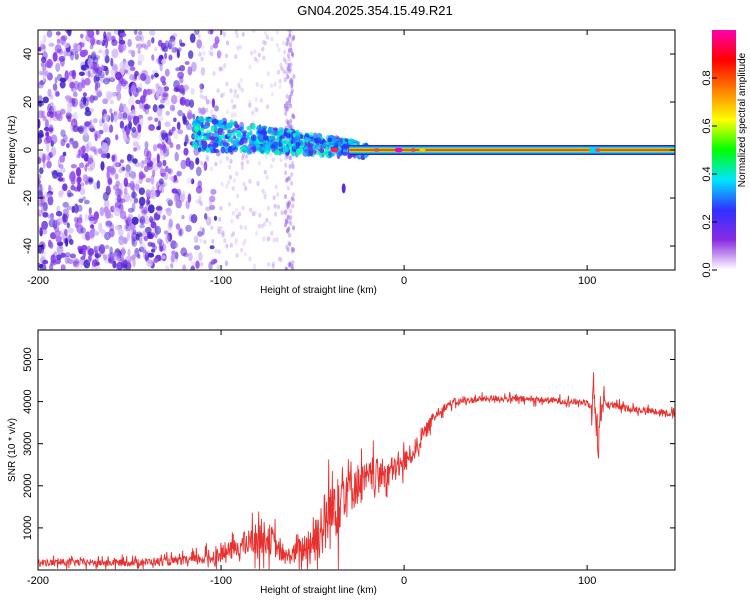 This screenshot has height=600, width=750. Describe the element at coordinates (28, 246) in the screenshot. I see `y-tick-label: -40` at that location.